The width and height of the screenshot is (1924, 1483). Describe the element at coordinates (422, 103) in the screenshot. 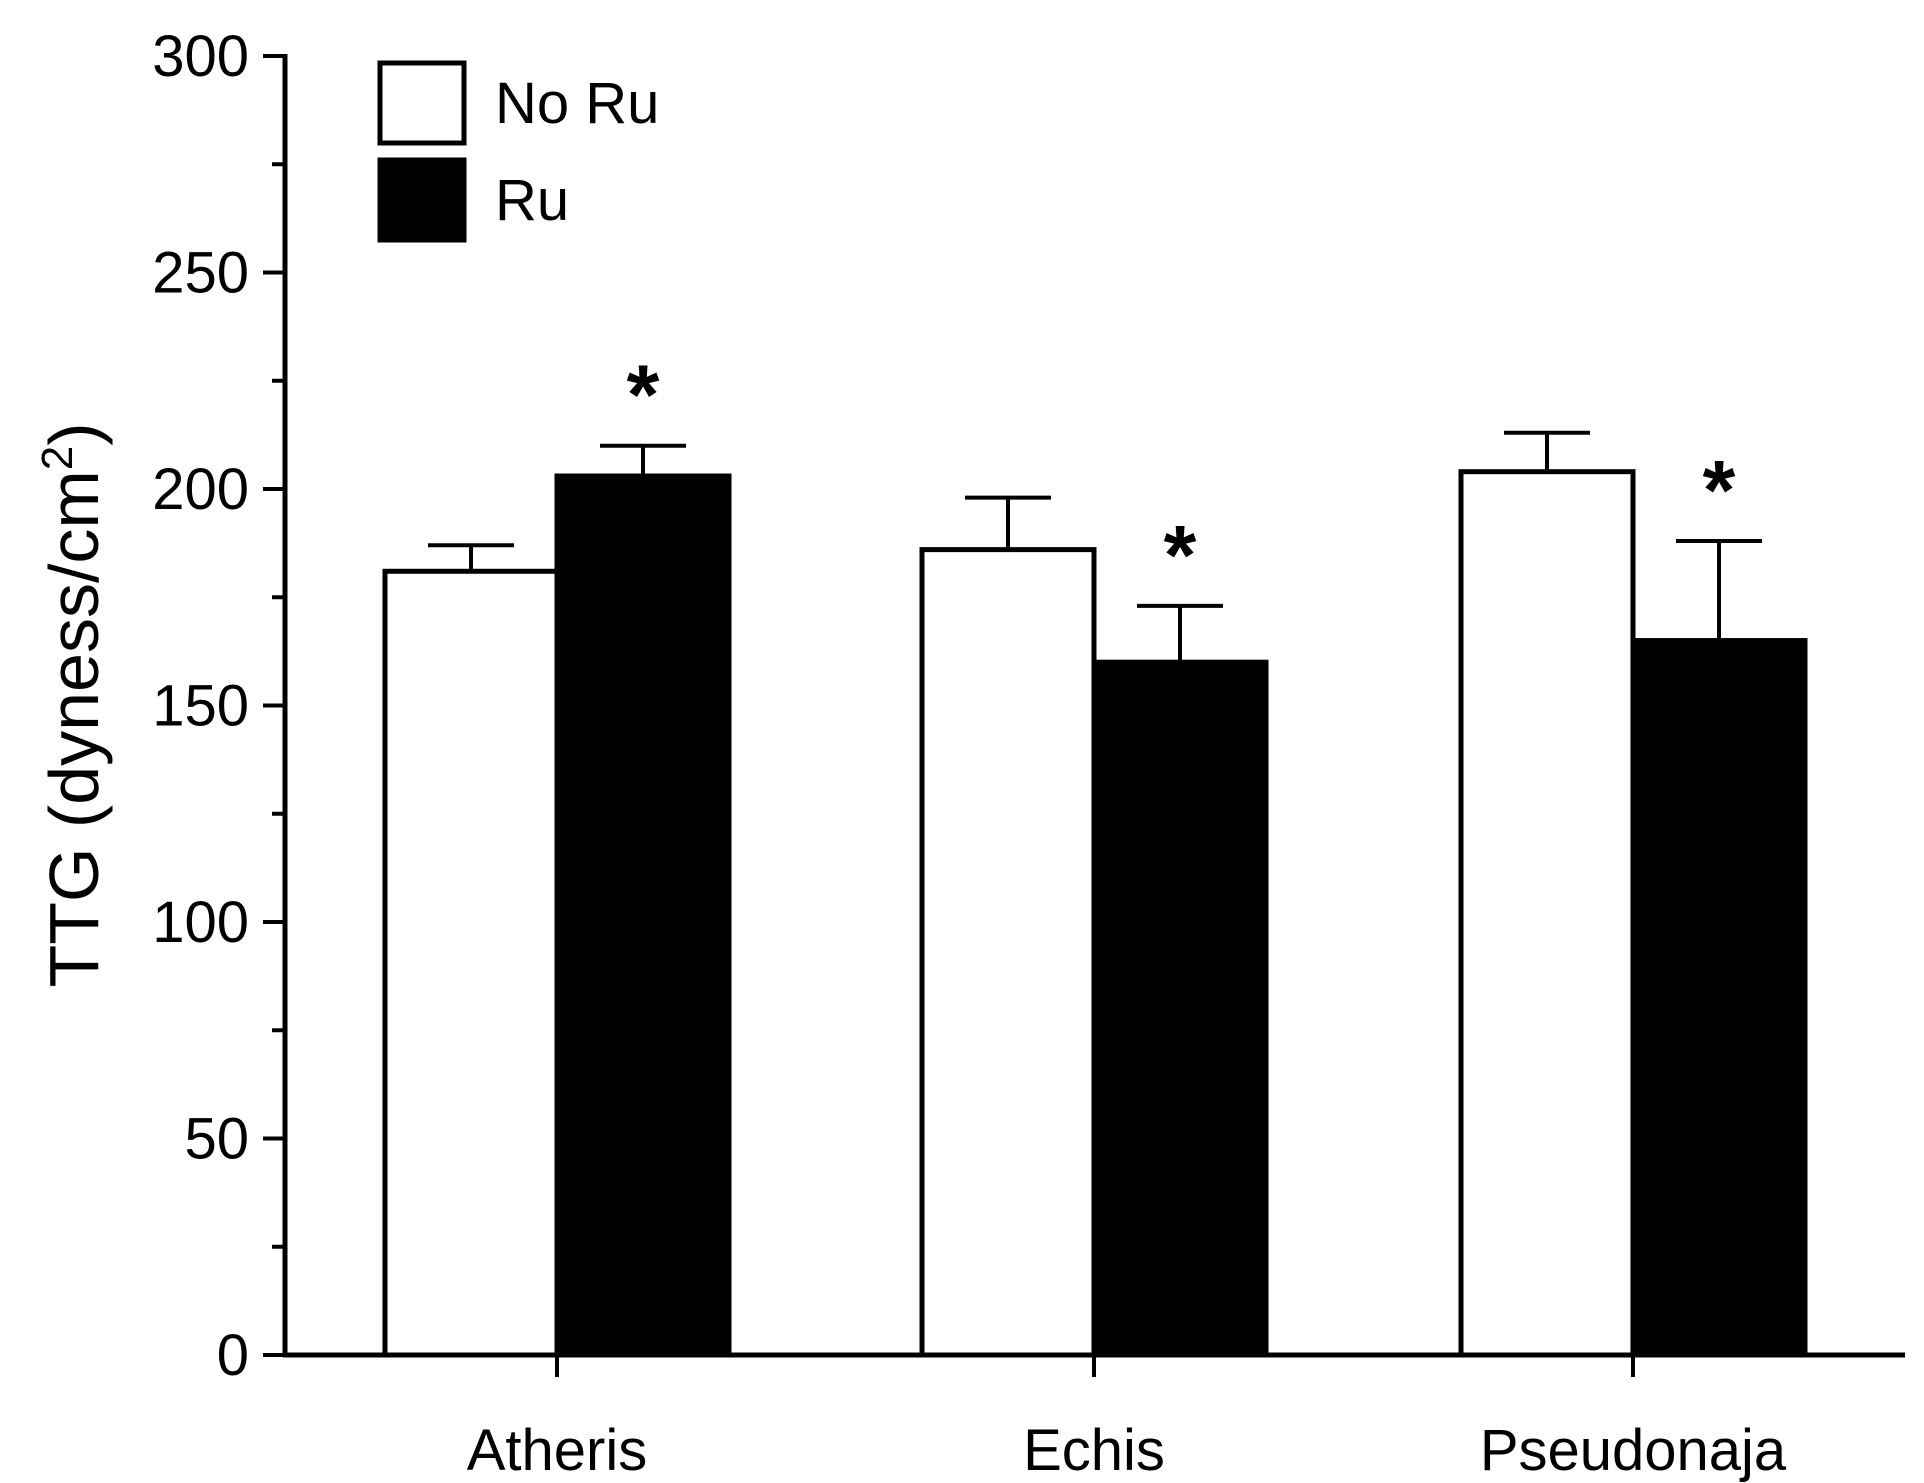

I see `legend-swatch-no-ru` at that location.